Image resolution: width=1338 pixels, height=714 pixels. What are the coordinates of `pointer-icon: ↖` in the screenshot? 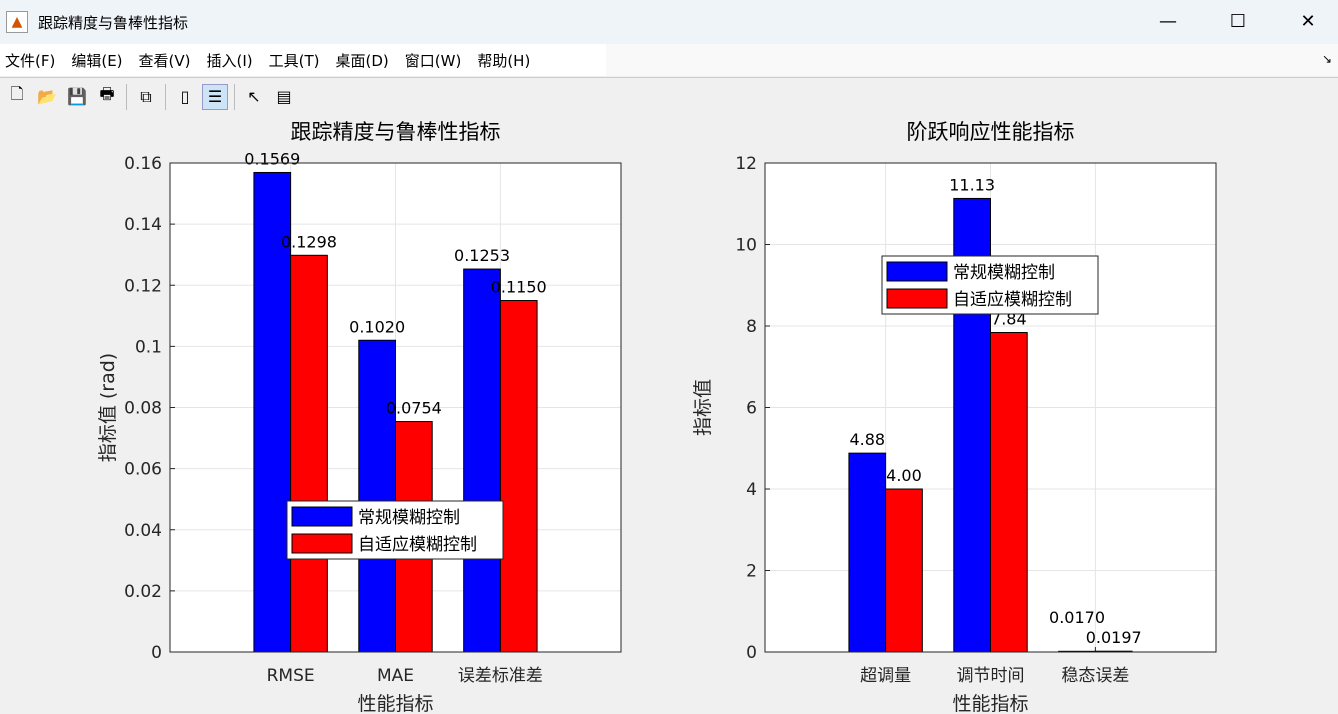 It's located at (254, 96).